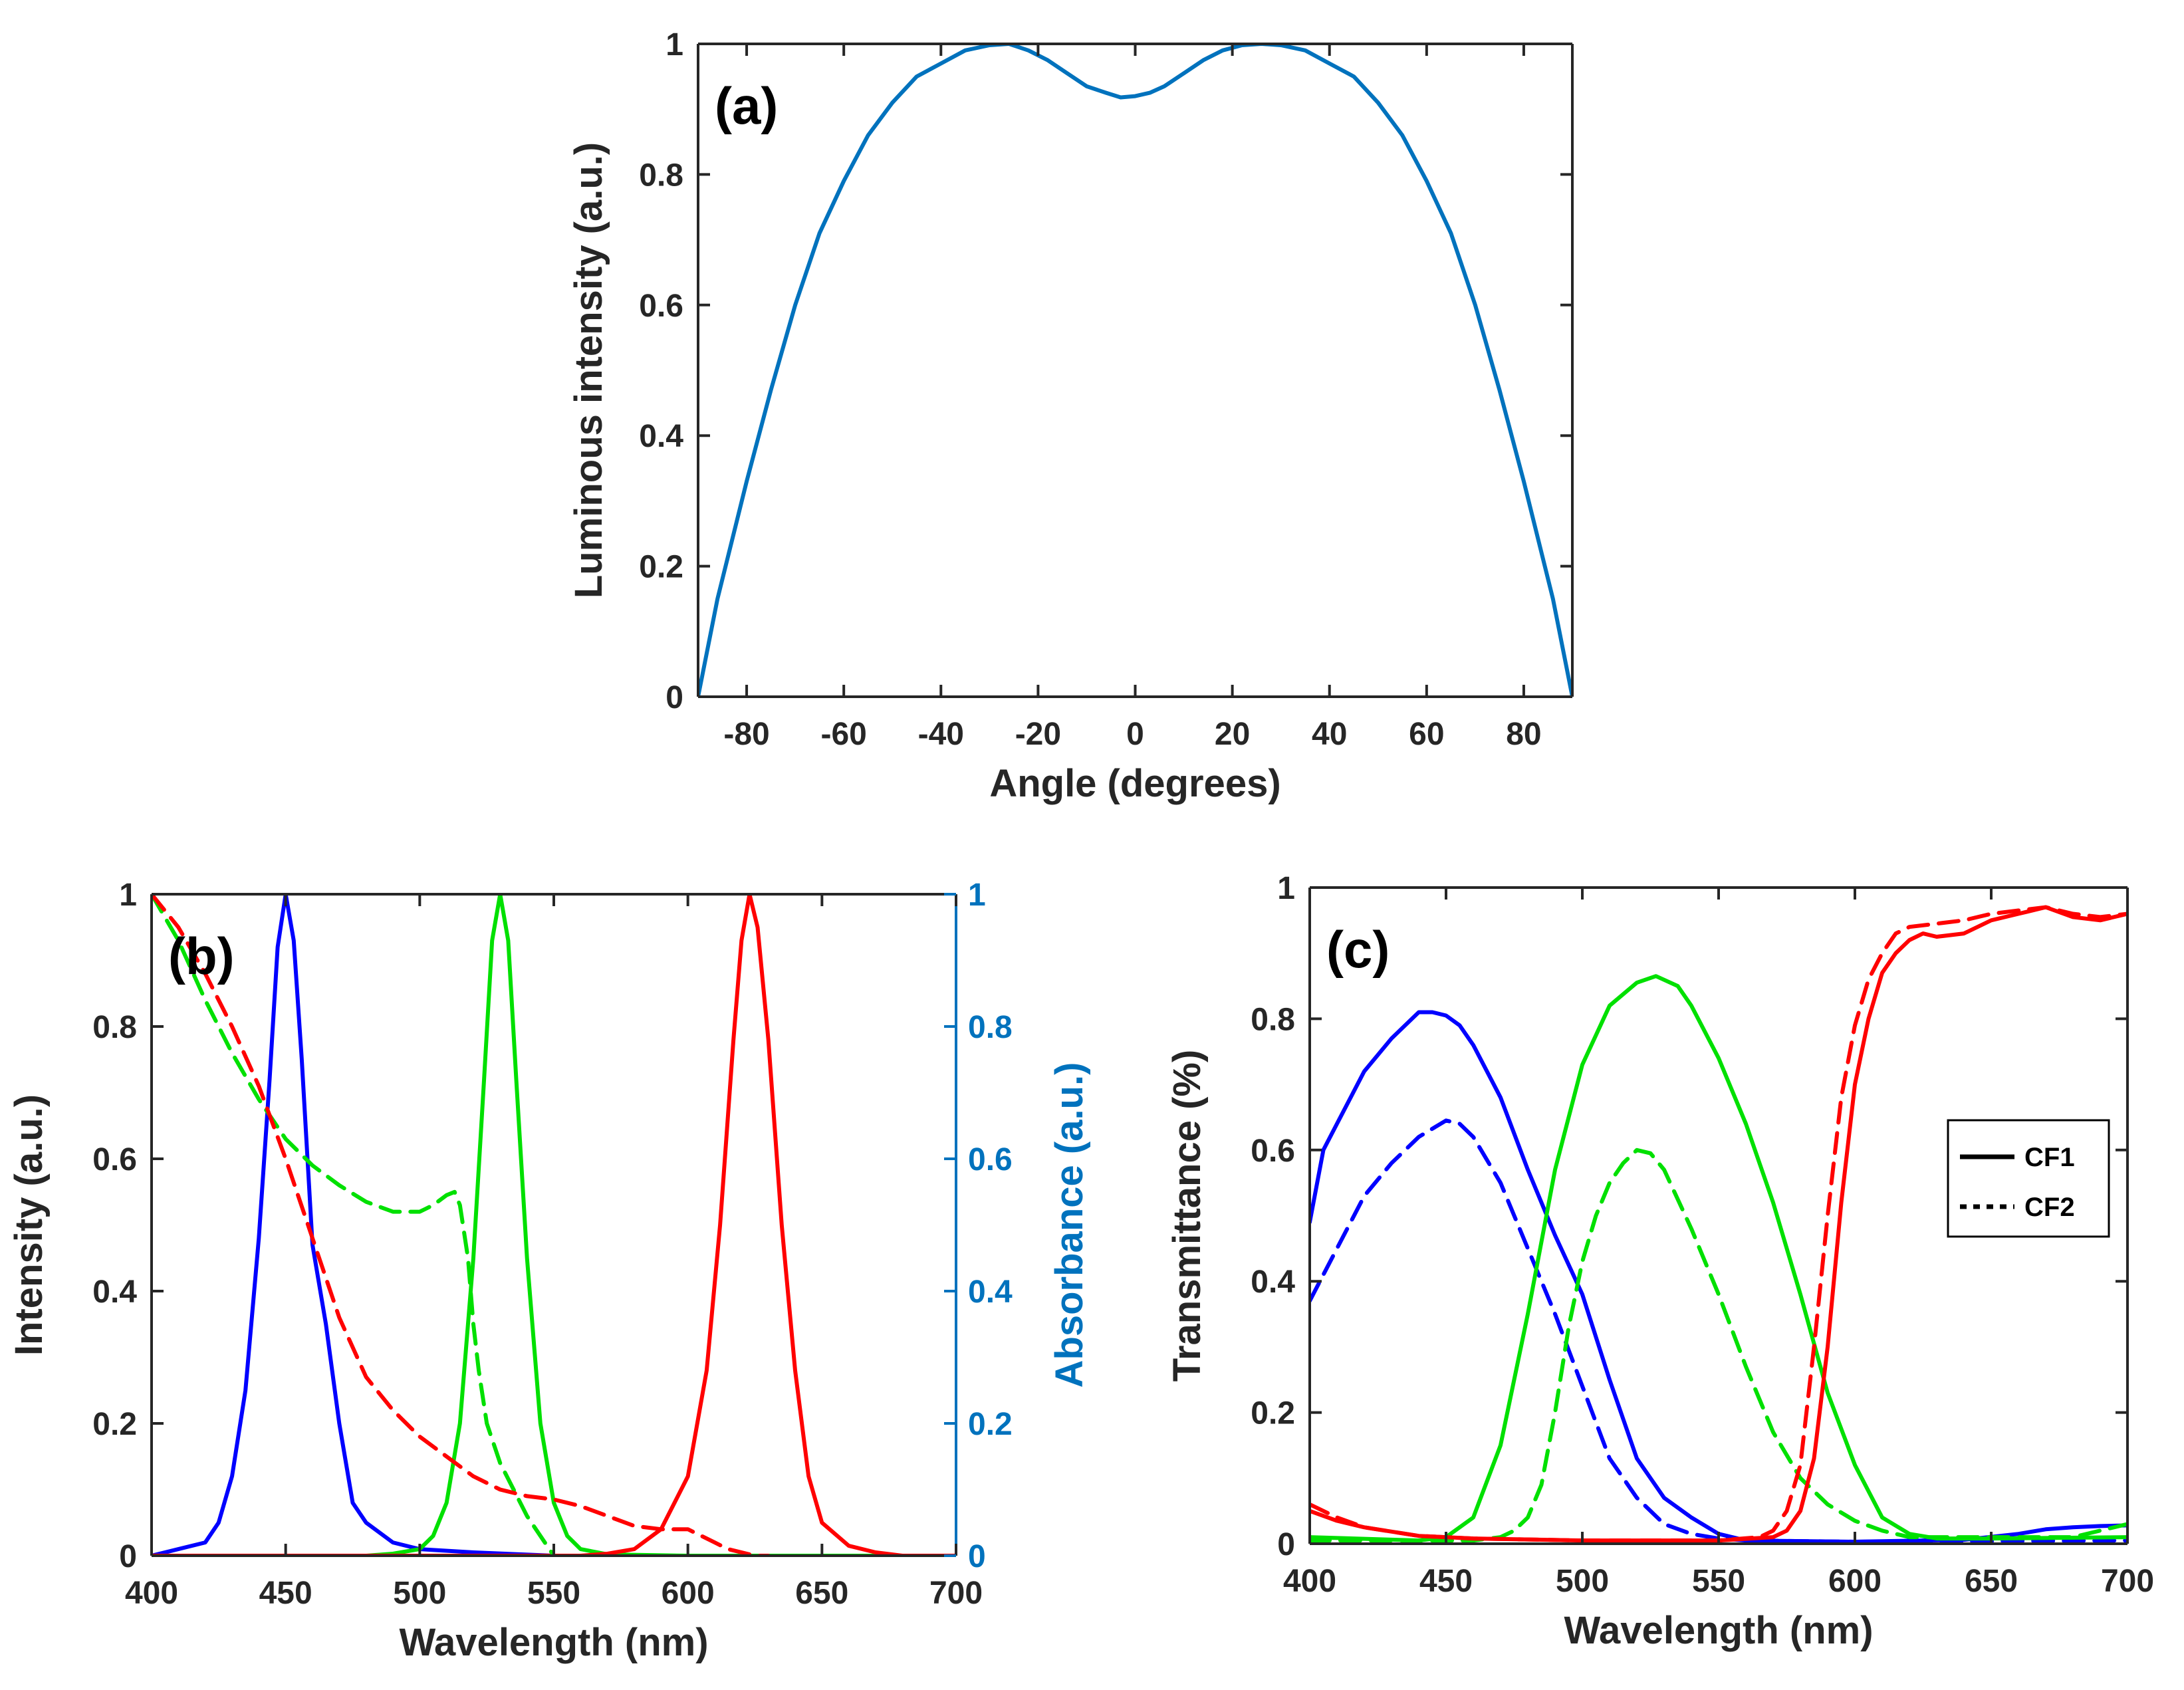  Describe the element at coordinates (746, 734) in the screenshot. I see `x-tick-label: -80` at that location.